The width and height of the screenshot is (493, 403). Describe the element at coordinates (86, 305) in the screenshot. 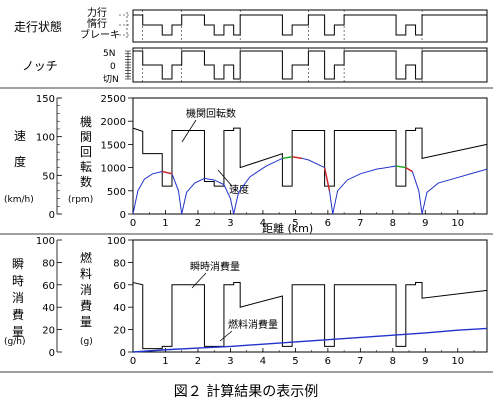

I see `fuel-axis-label-char: 費` at that location.